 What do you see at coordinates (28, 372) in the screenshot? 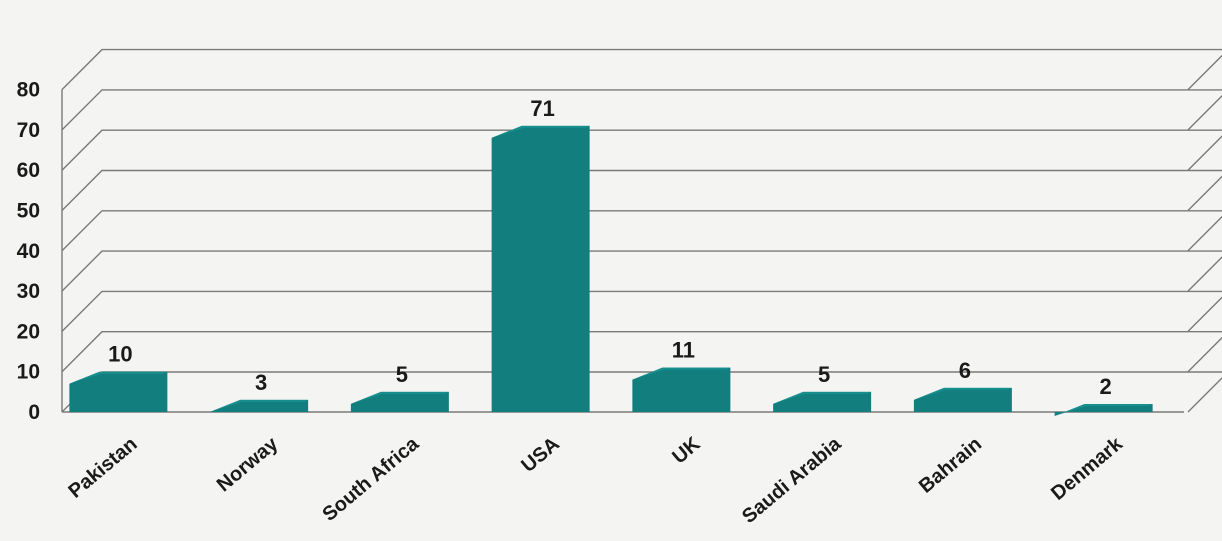
I see `y-tick-label: 10` at bounding box center [28, 372].